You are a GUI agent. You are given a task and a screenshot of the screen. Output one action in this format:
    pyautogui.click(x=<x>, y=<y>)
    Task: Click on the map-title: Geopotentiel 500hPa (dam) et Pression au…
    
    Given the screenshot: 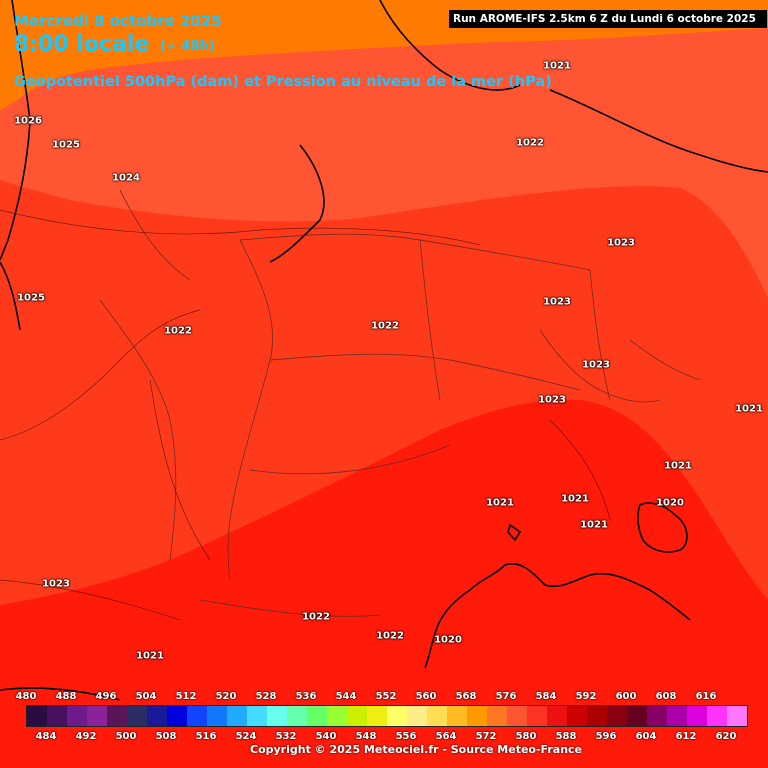 What is the action you would take?
    pyautogui.click(x=283, y=82)
    